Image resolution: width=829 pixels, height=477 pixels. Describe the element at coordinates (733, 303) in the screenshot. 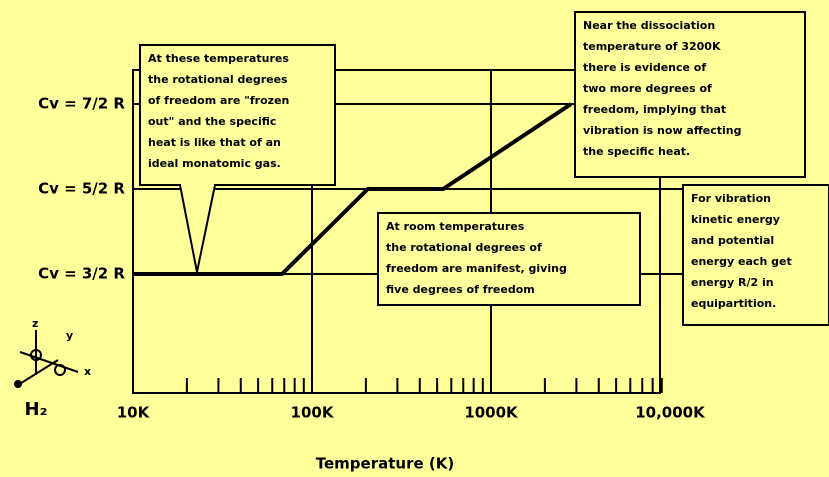

I see `annotation-text: equipartition.` at that location.